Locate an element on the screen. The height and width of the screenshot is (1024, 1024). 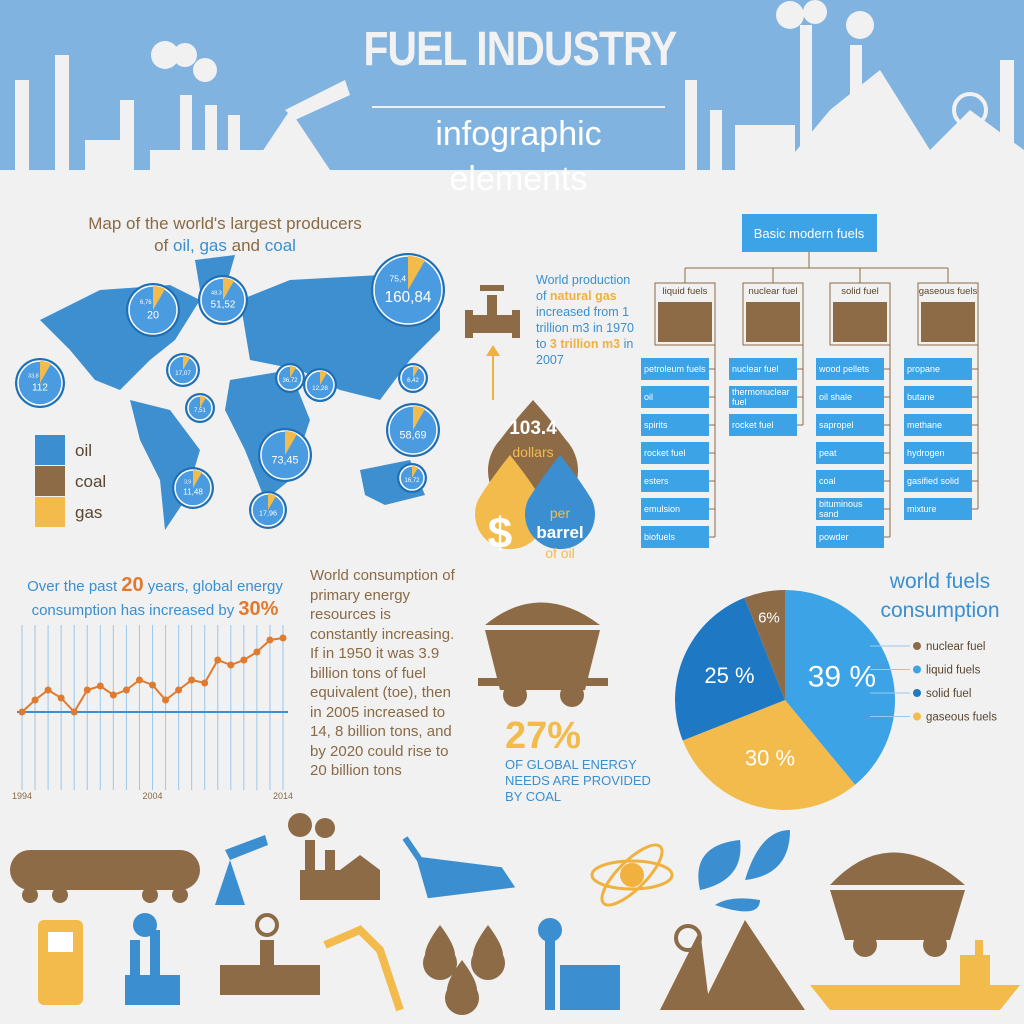
item-label: esters is located at coordinates (656, 481).